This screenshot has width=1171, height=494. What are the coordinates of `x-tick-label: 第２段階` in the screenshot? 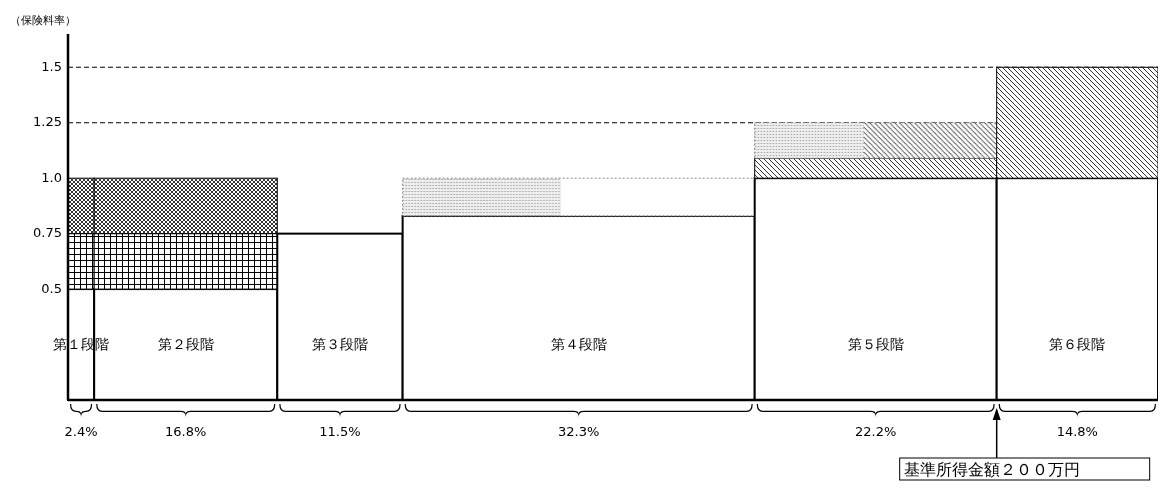 It's located at (185, 343).